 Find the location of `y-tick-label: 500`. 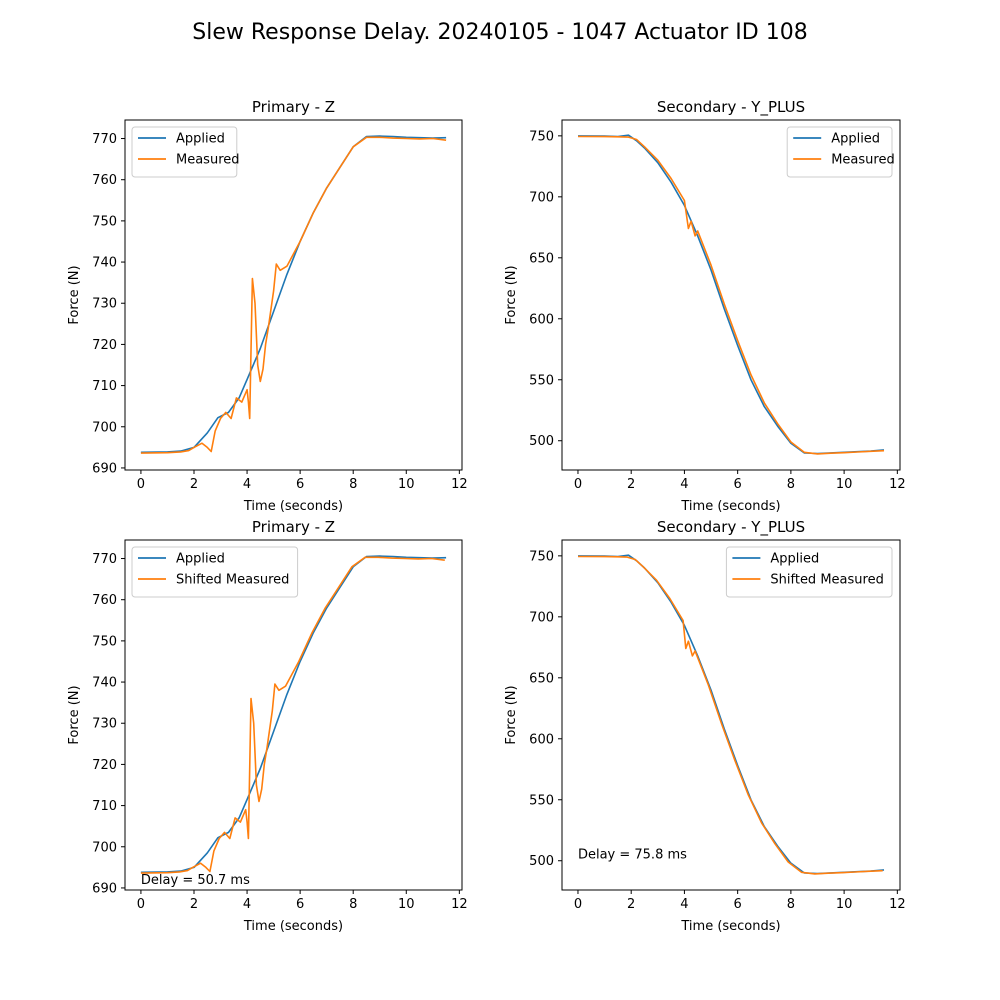

y-tick-label: 500 is located at coordinates (541, 861).